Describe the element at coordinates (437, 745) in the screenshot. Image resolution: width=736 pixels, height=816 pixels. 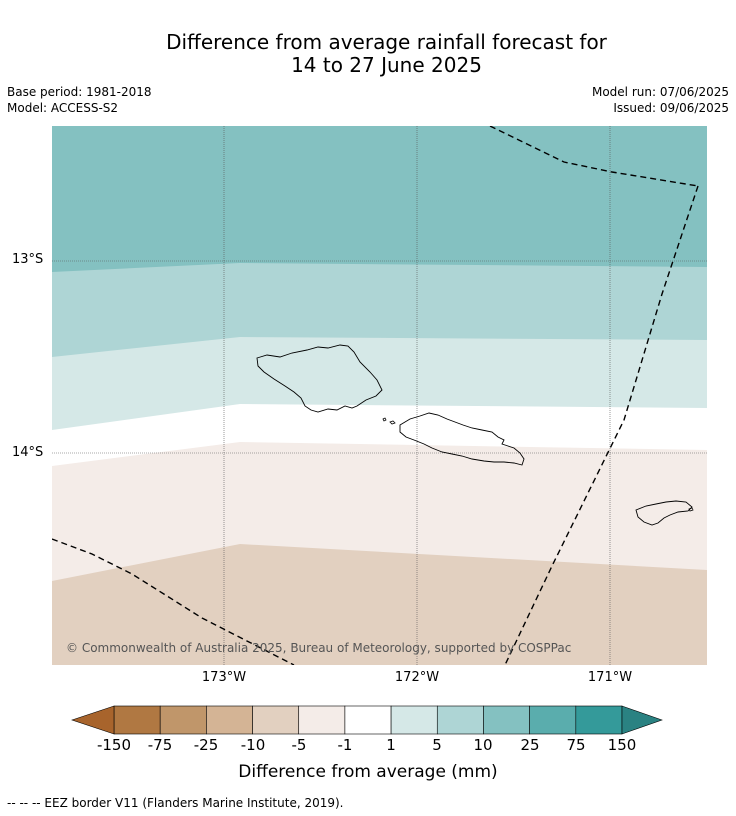
I see `cb-tick-label: 5` at that location.